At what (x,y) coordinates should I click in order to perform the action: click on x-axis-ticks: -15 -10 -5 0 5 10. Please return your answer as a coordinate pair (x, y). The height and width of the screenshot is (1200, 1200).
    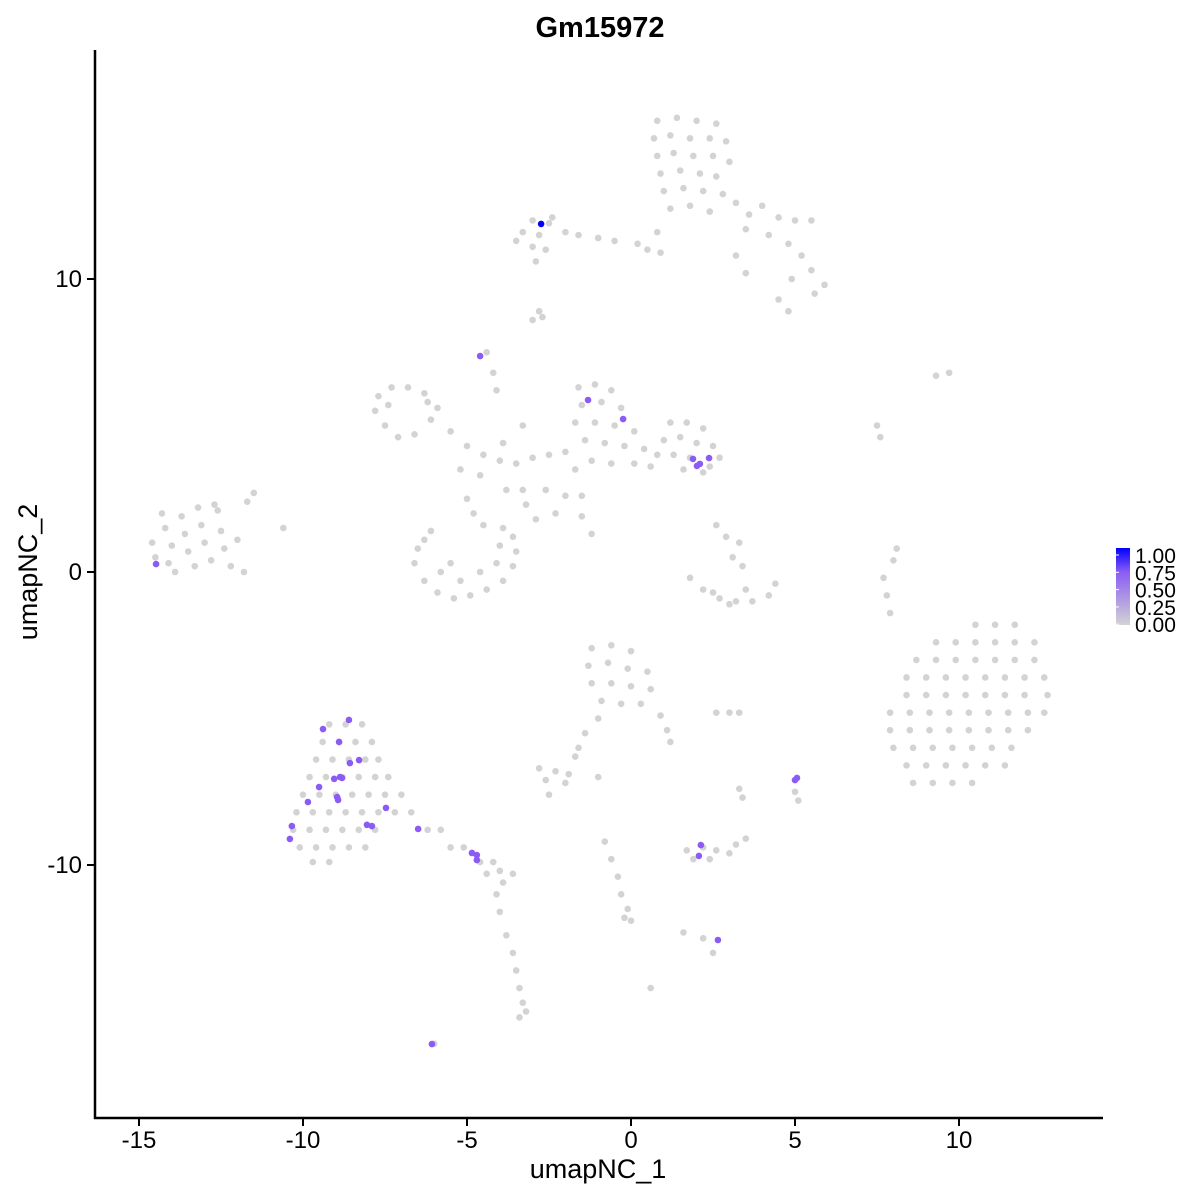
    Looking at the image, I should click on (547, 1136).